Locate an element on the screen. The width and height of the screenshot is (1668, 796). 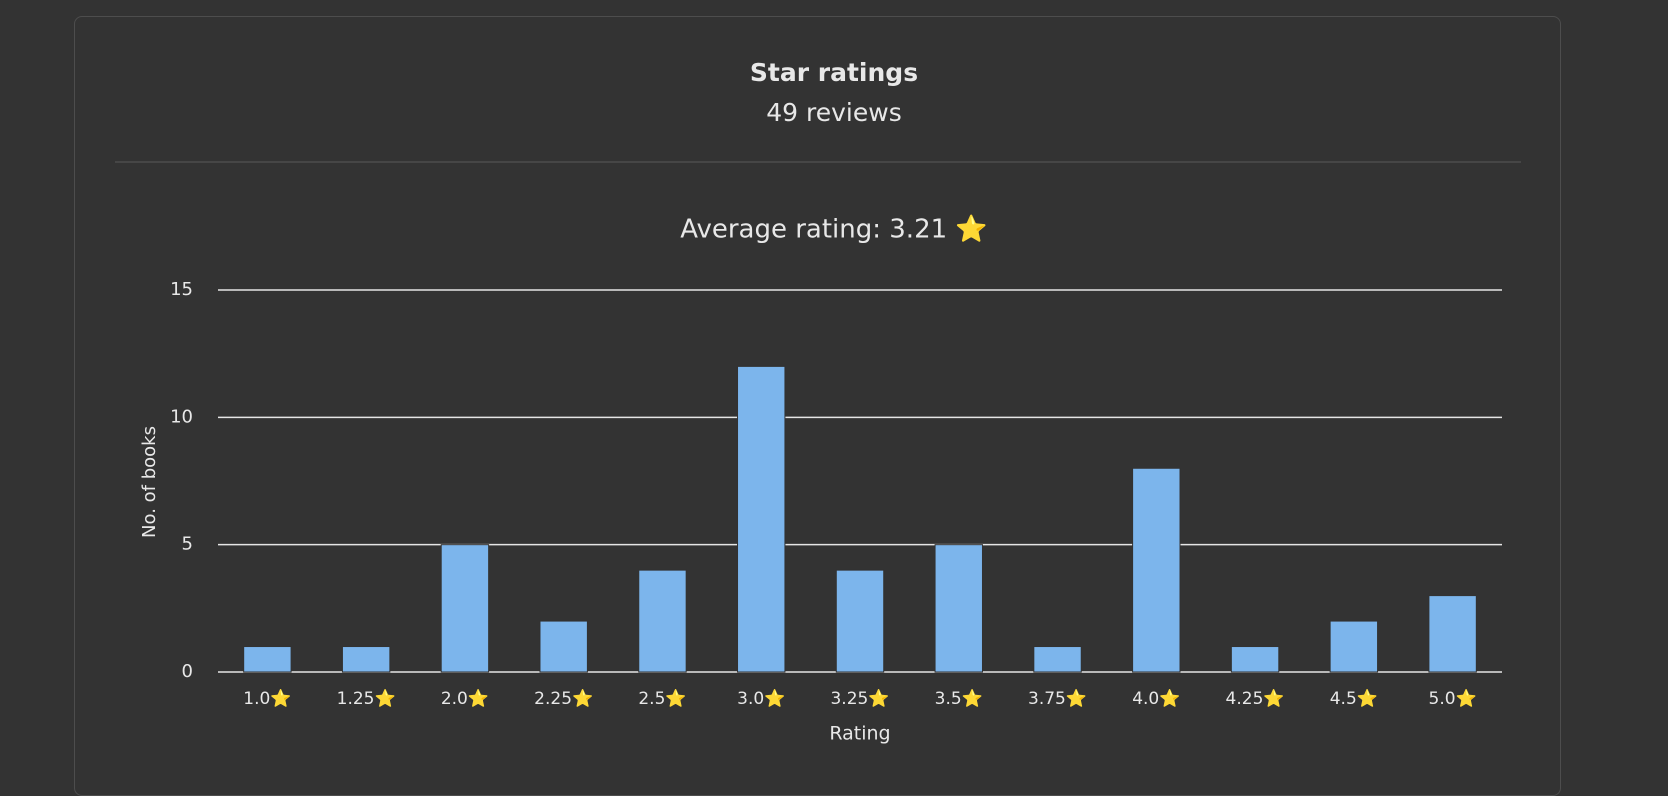
x-tick-label: 4.0⭐ is located at coordinates (1156, 698).